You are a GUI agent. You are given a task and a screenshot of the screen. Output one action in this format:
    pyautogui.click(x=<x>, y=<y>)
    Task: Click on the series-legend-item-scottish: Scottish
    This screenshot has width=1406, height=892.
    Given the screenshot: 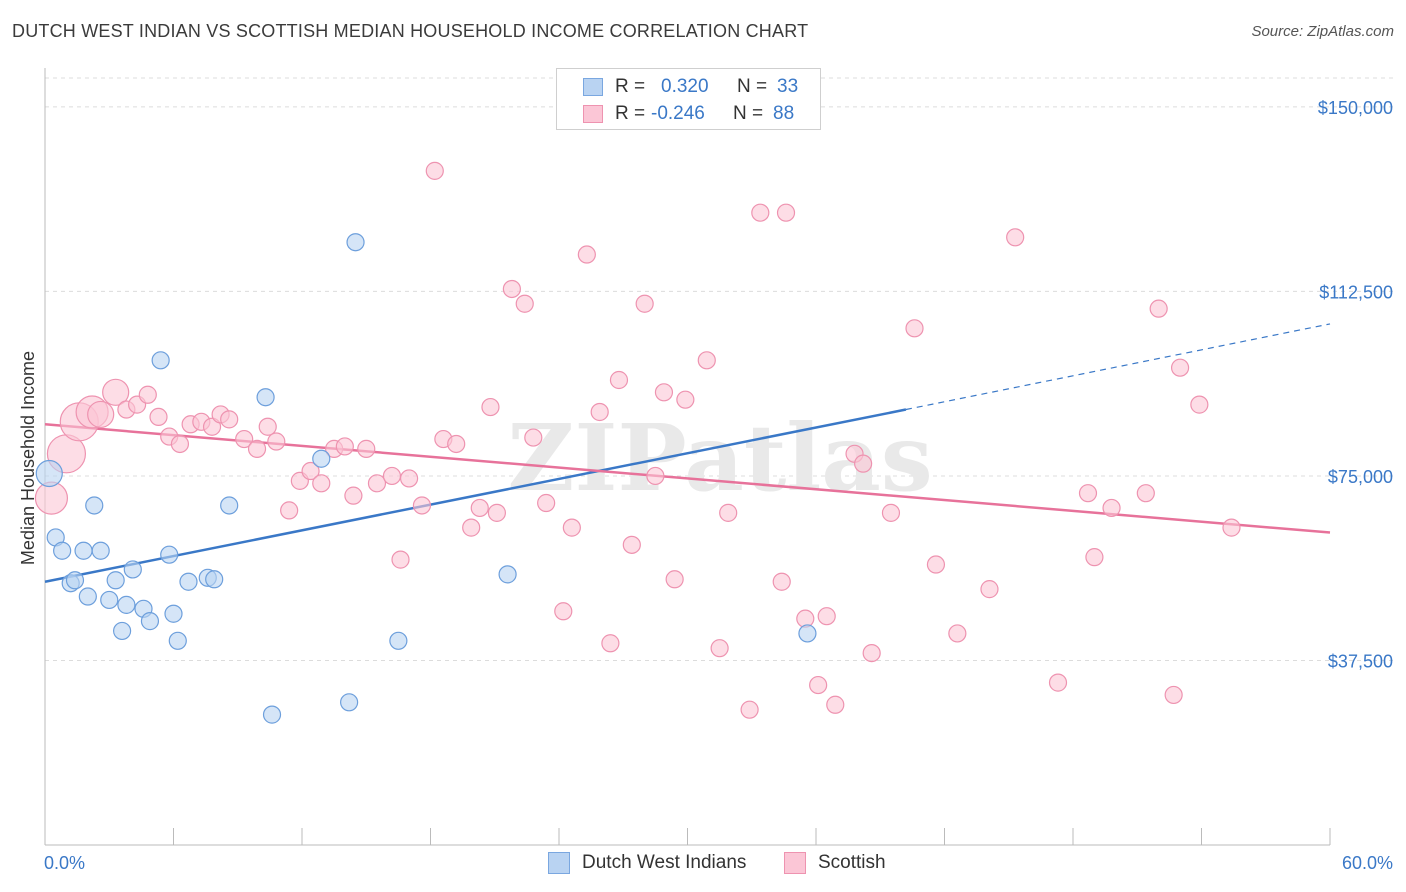 What is the action you would take?
    pyautogui.click(x=835, y=863)
    